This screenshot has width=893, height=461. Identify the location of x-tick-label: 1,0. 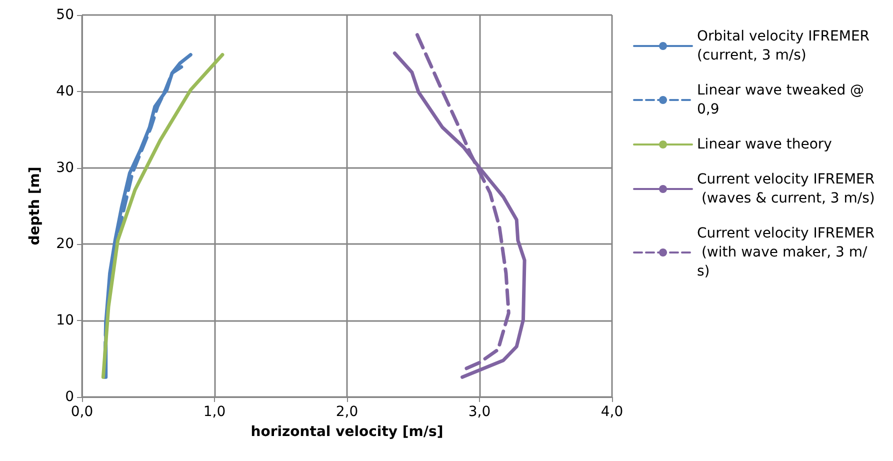
(214, 412).